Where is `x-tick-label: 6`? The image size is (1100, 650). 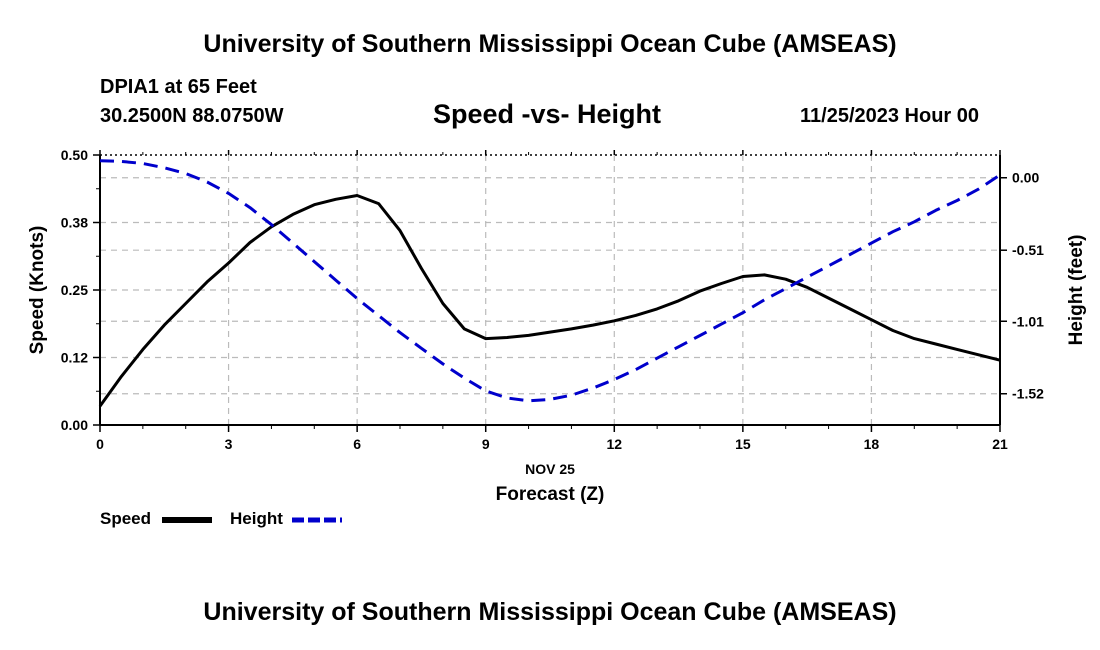
x-tick-label: 6 is located at coordinates (357, 444).